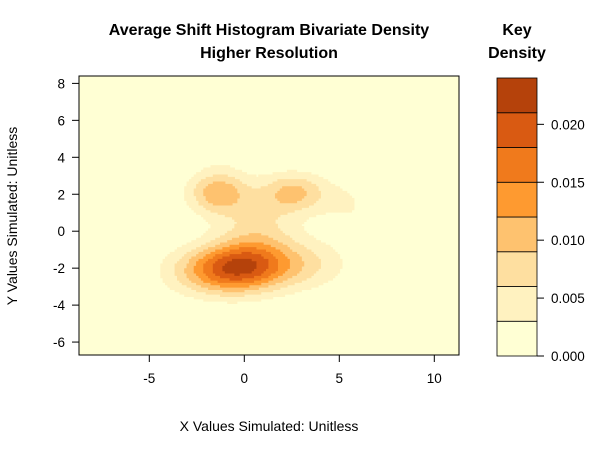  Describe the element at coordinates (66, 213) in the screenshot. I see `y-axis: -6 -4 -2 0 2 4 6 8` at that location.